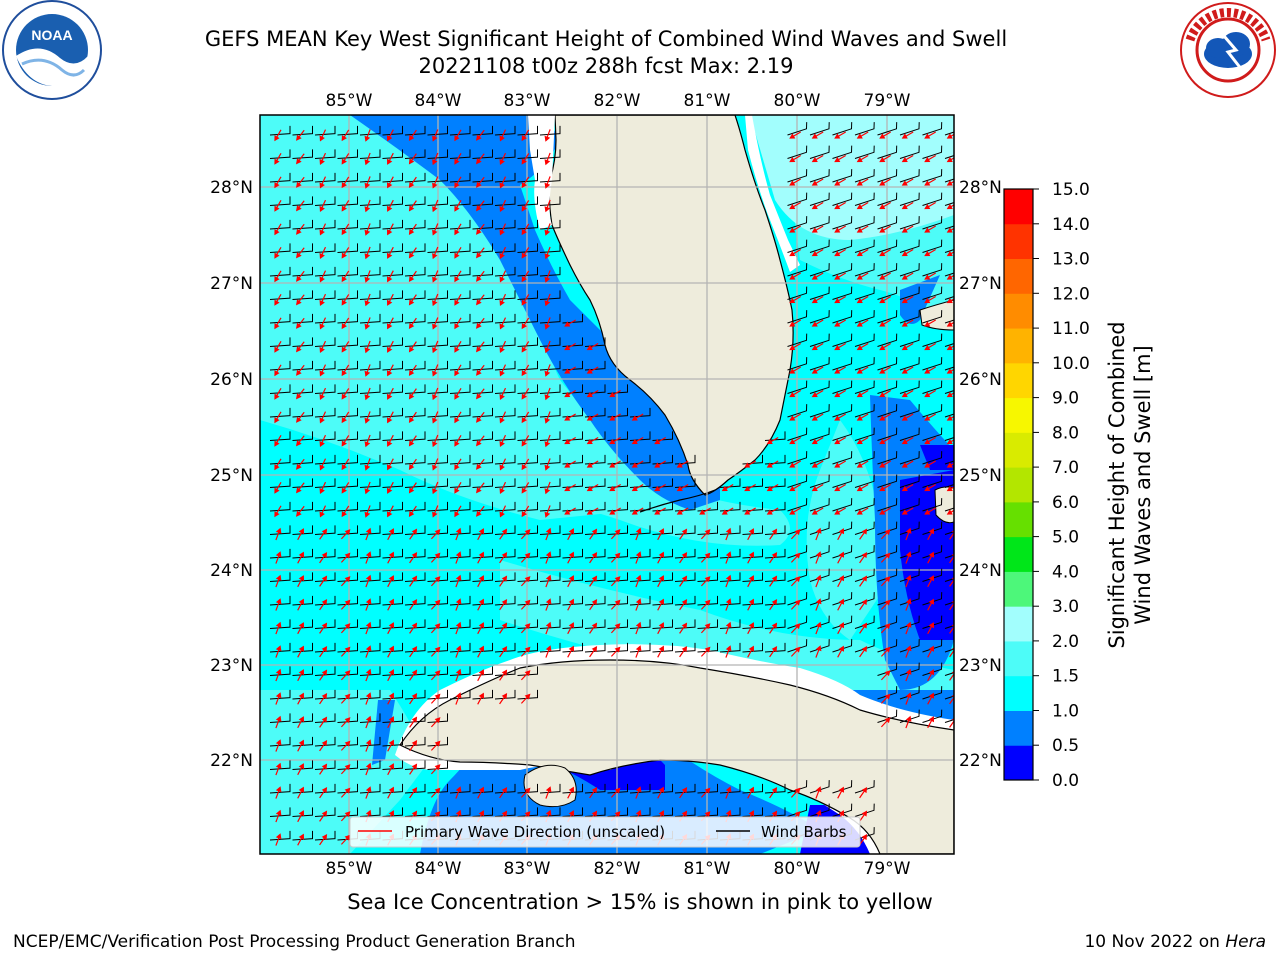  Describe the element at coordinates (231, 476) in the screenshot. I see `lat-tick-left-label: 25°N` at that location.